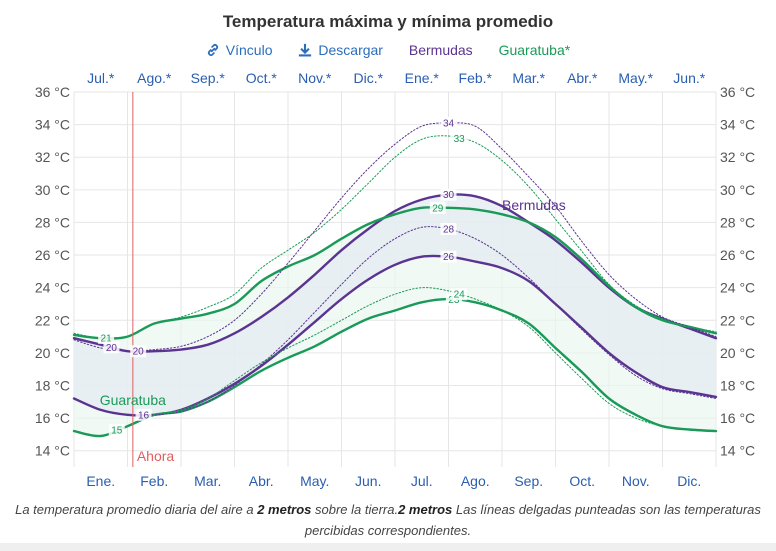  Describe the element at coordinates (350, 50) in the screenshot. I see `download-label: Descargar` at that location.